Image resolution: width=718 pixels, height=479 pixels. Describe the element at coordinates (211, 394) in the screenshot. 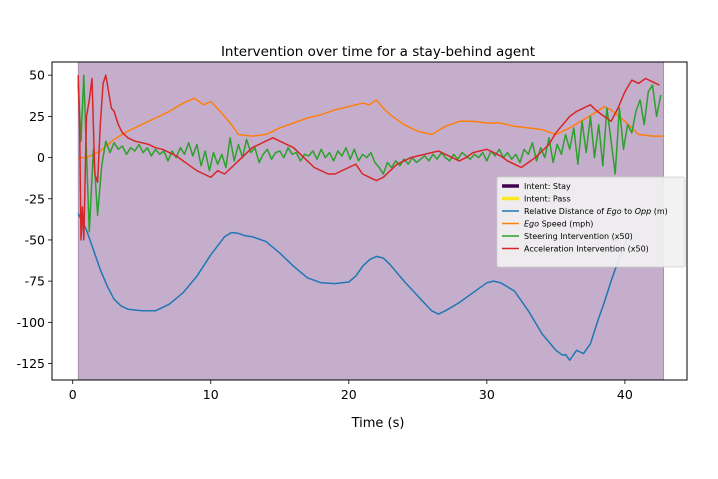

I see `x-tick-label: 10` at that location.